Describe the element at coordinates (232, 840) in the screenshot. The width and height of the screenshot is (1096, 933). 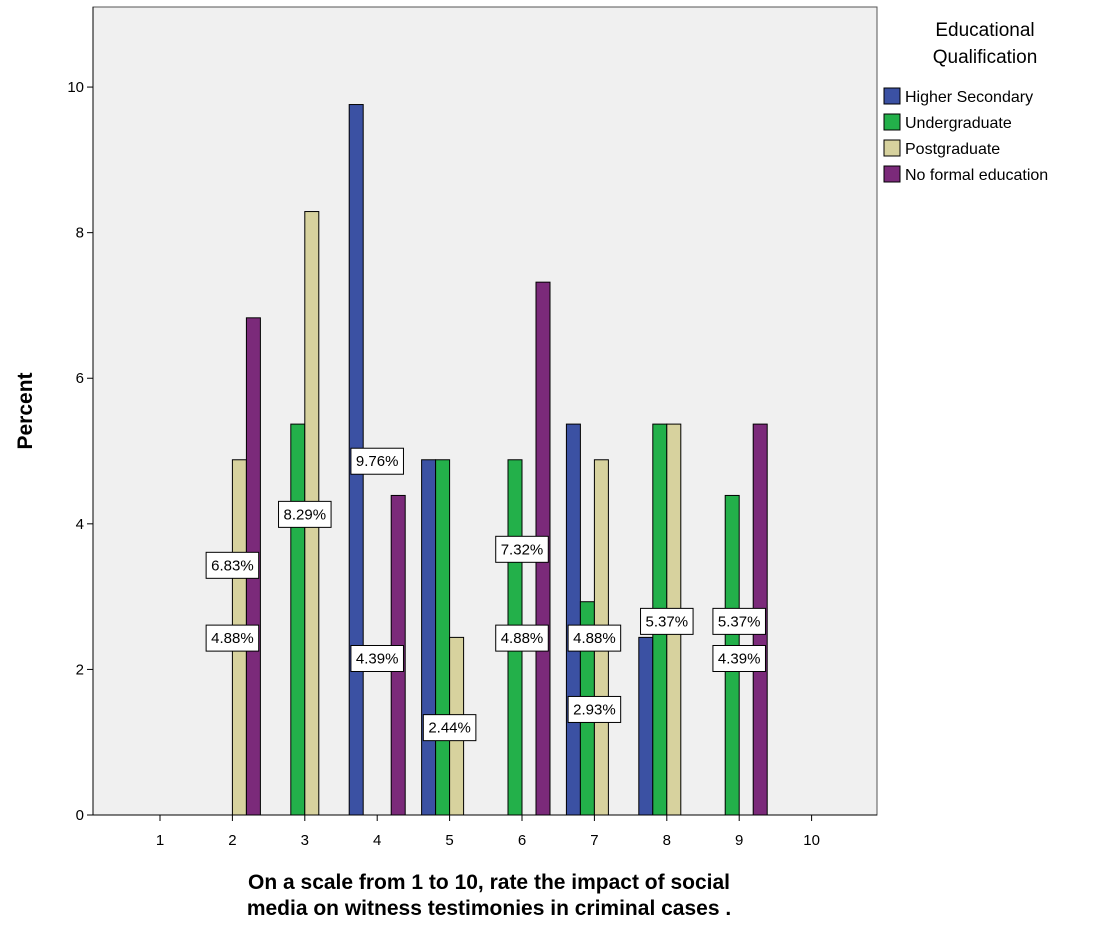
I see `x-tick-label: 2` at that location.